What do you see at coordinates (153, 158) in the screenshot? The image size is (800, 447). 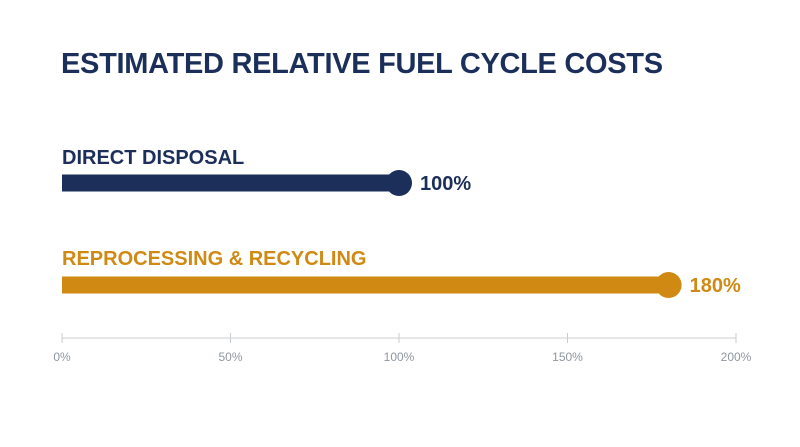 I see `category-label: DIRECT DISPOSAL` at bounding box center [153, 158].